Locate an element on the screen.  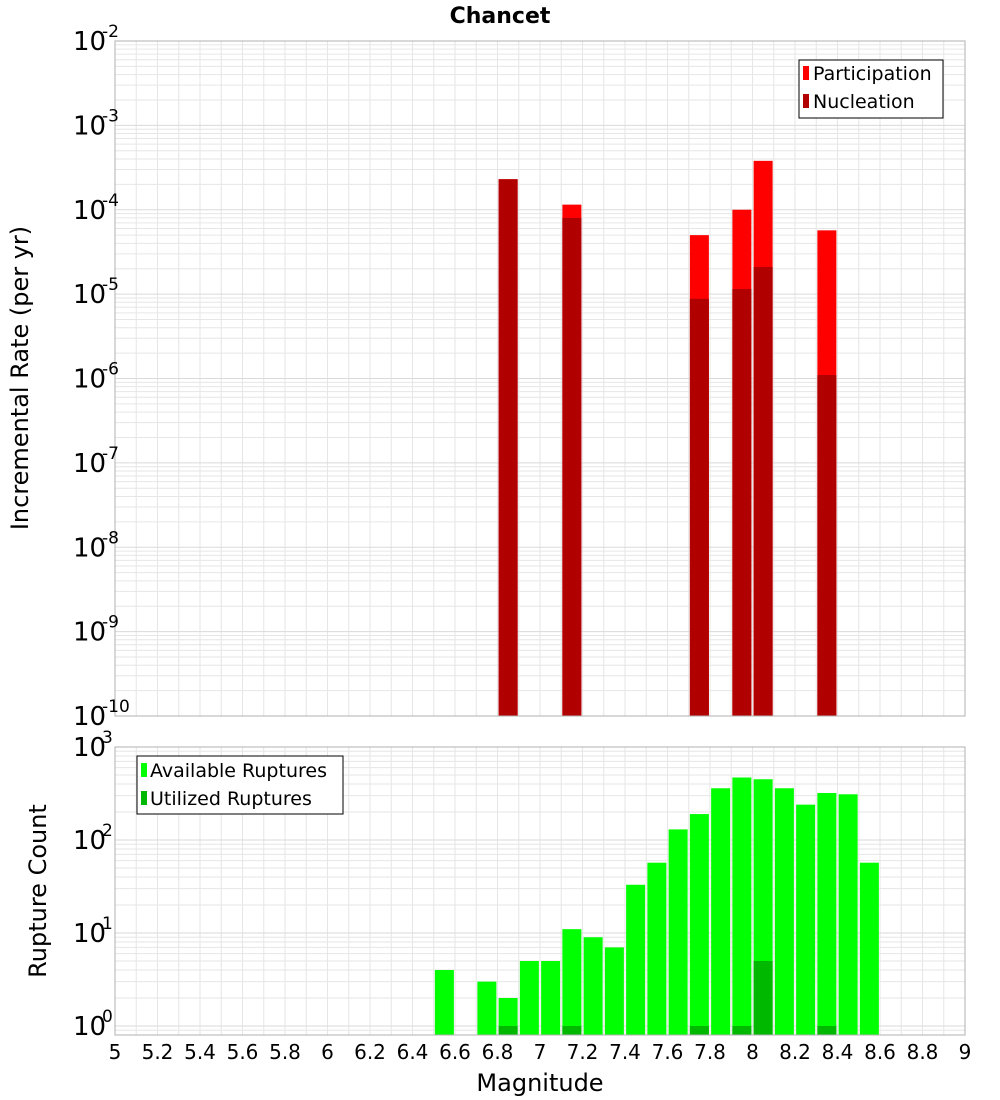
x-tick-label: 5.6 is located at coordinates (243, 1052).